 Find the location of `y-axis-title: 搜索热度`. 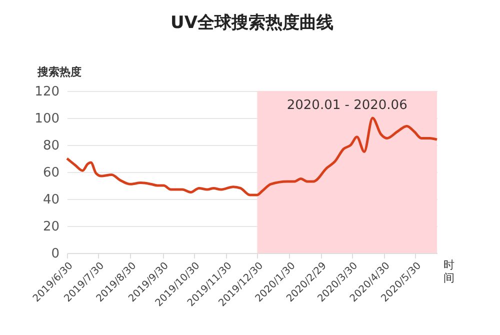

y-axis-title: 搜索热度 is located at coordinates (59, 72).